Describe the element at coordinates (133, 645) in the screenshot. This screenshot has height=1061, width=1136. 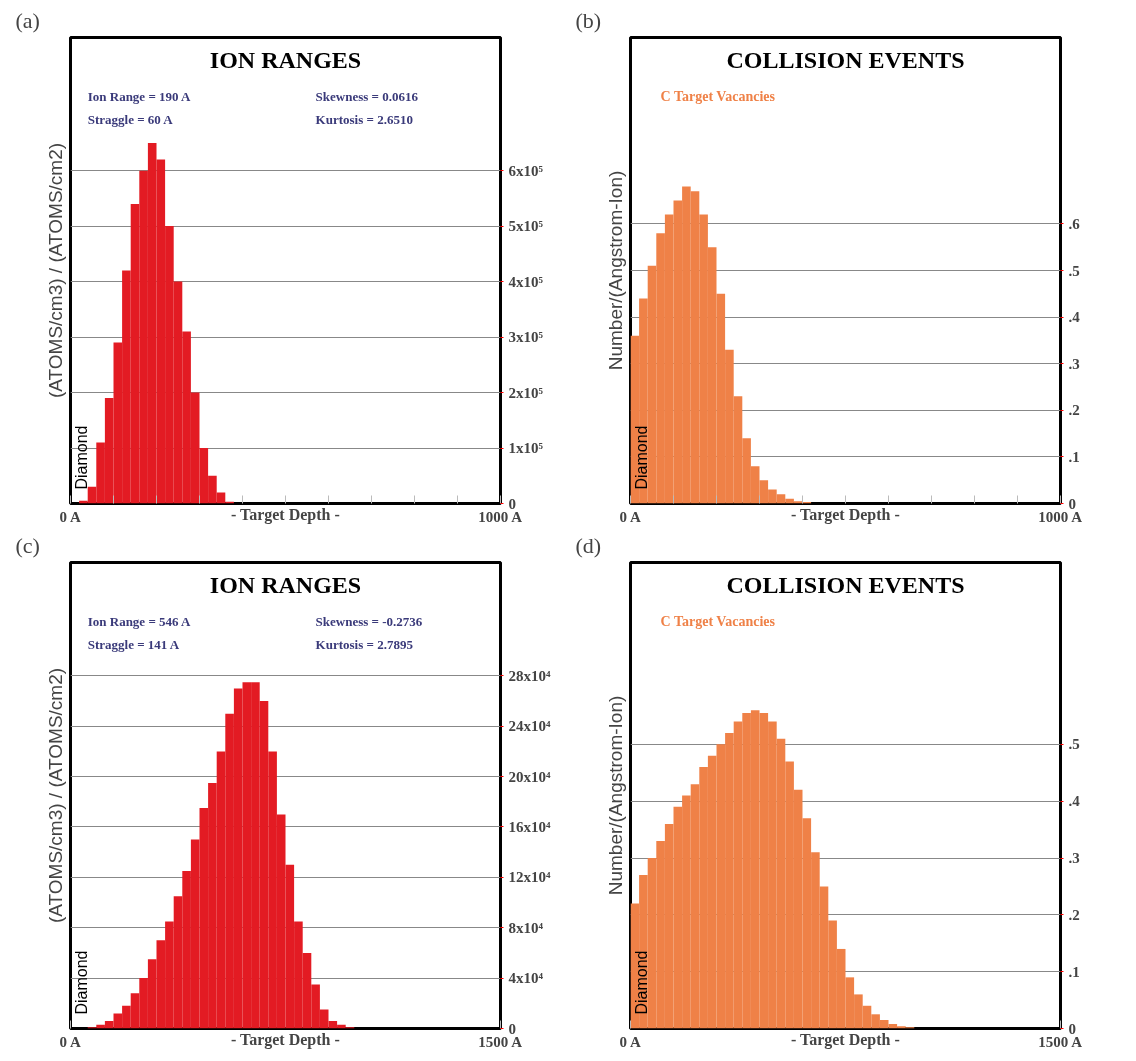
I see `annotation: Straggle = 141 A` at that location.